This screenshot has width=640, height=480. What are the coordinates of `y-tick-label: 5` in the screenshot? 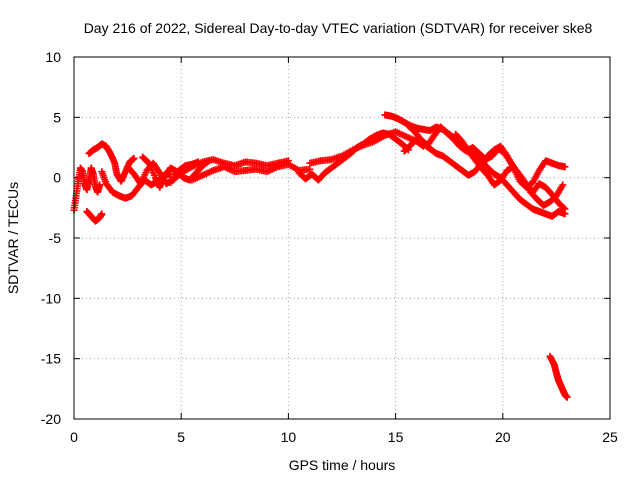 It's located at (57, 117).